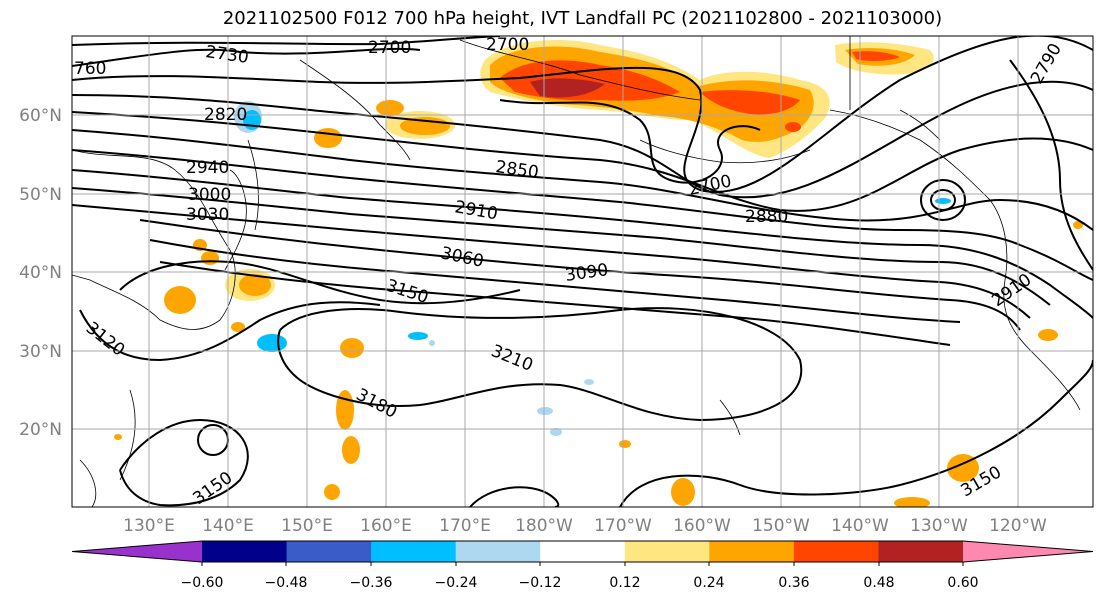 Image resolution: width=1105 pixels, height=601 pixels. What do you see at coordinates (207, 168) in the screenshot?
I see `contour-label: 2940` at bounding box center [207, 168].